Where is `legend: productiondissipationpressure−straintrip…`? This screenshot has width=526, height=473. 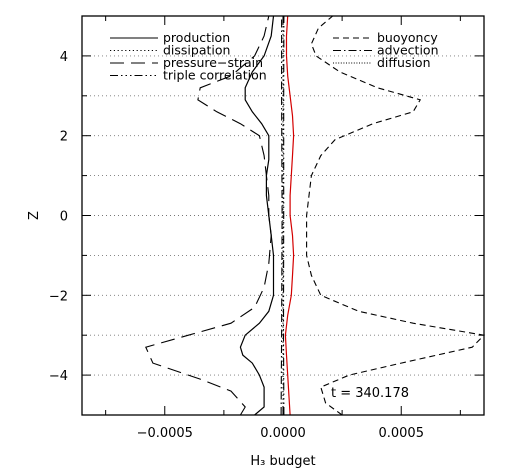
legend: productiondissipationpressure−straintrip… is located at coordinates (274, 56).